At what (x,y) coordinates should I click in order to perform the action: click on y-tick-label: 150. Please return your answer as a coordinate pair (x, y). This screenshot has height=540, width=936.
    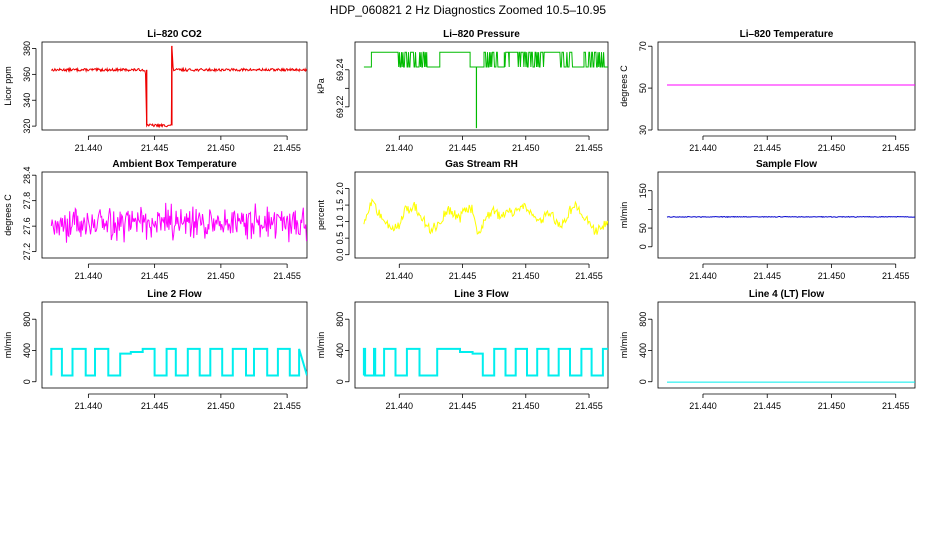
    Looking at the image, I should click on (643, 190).